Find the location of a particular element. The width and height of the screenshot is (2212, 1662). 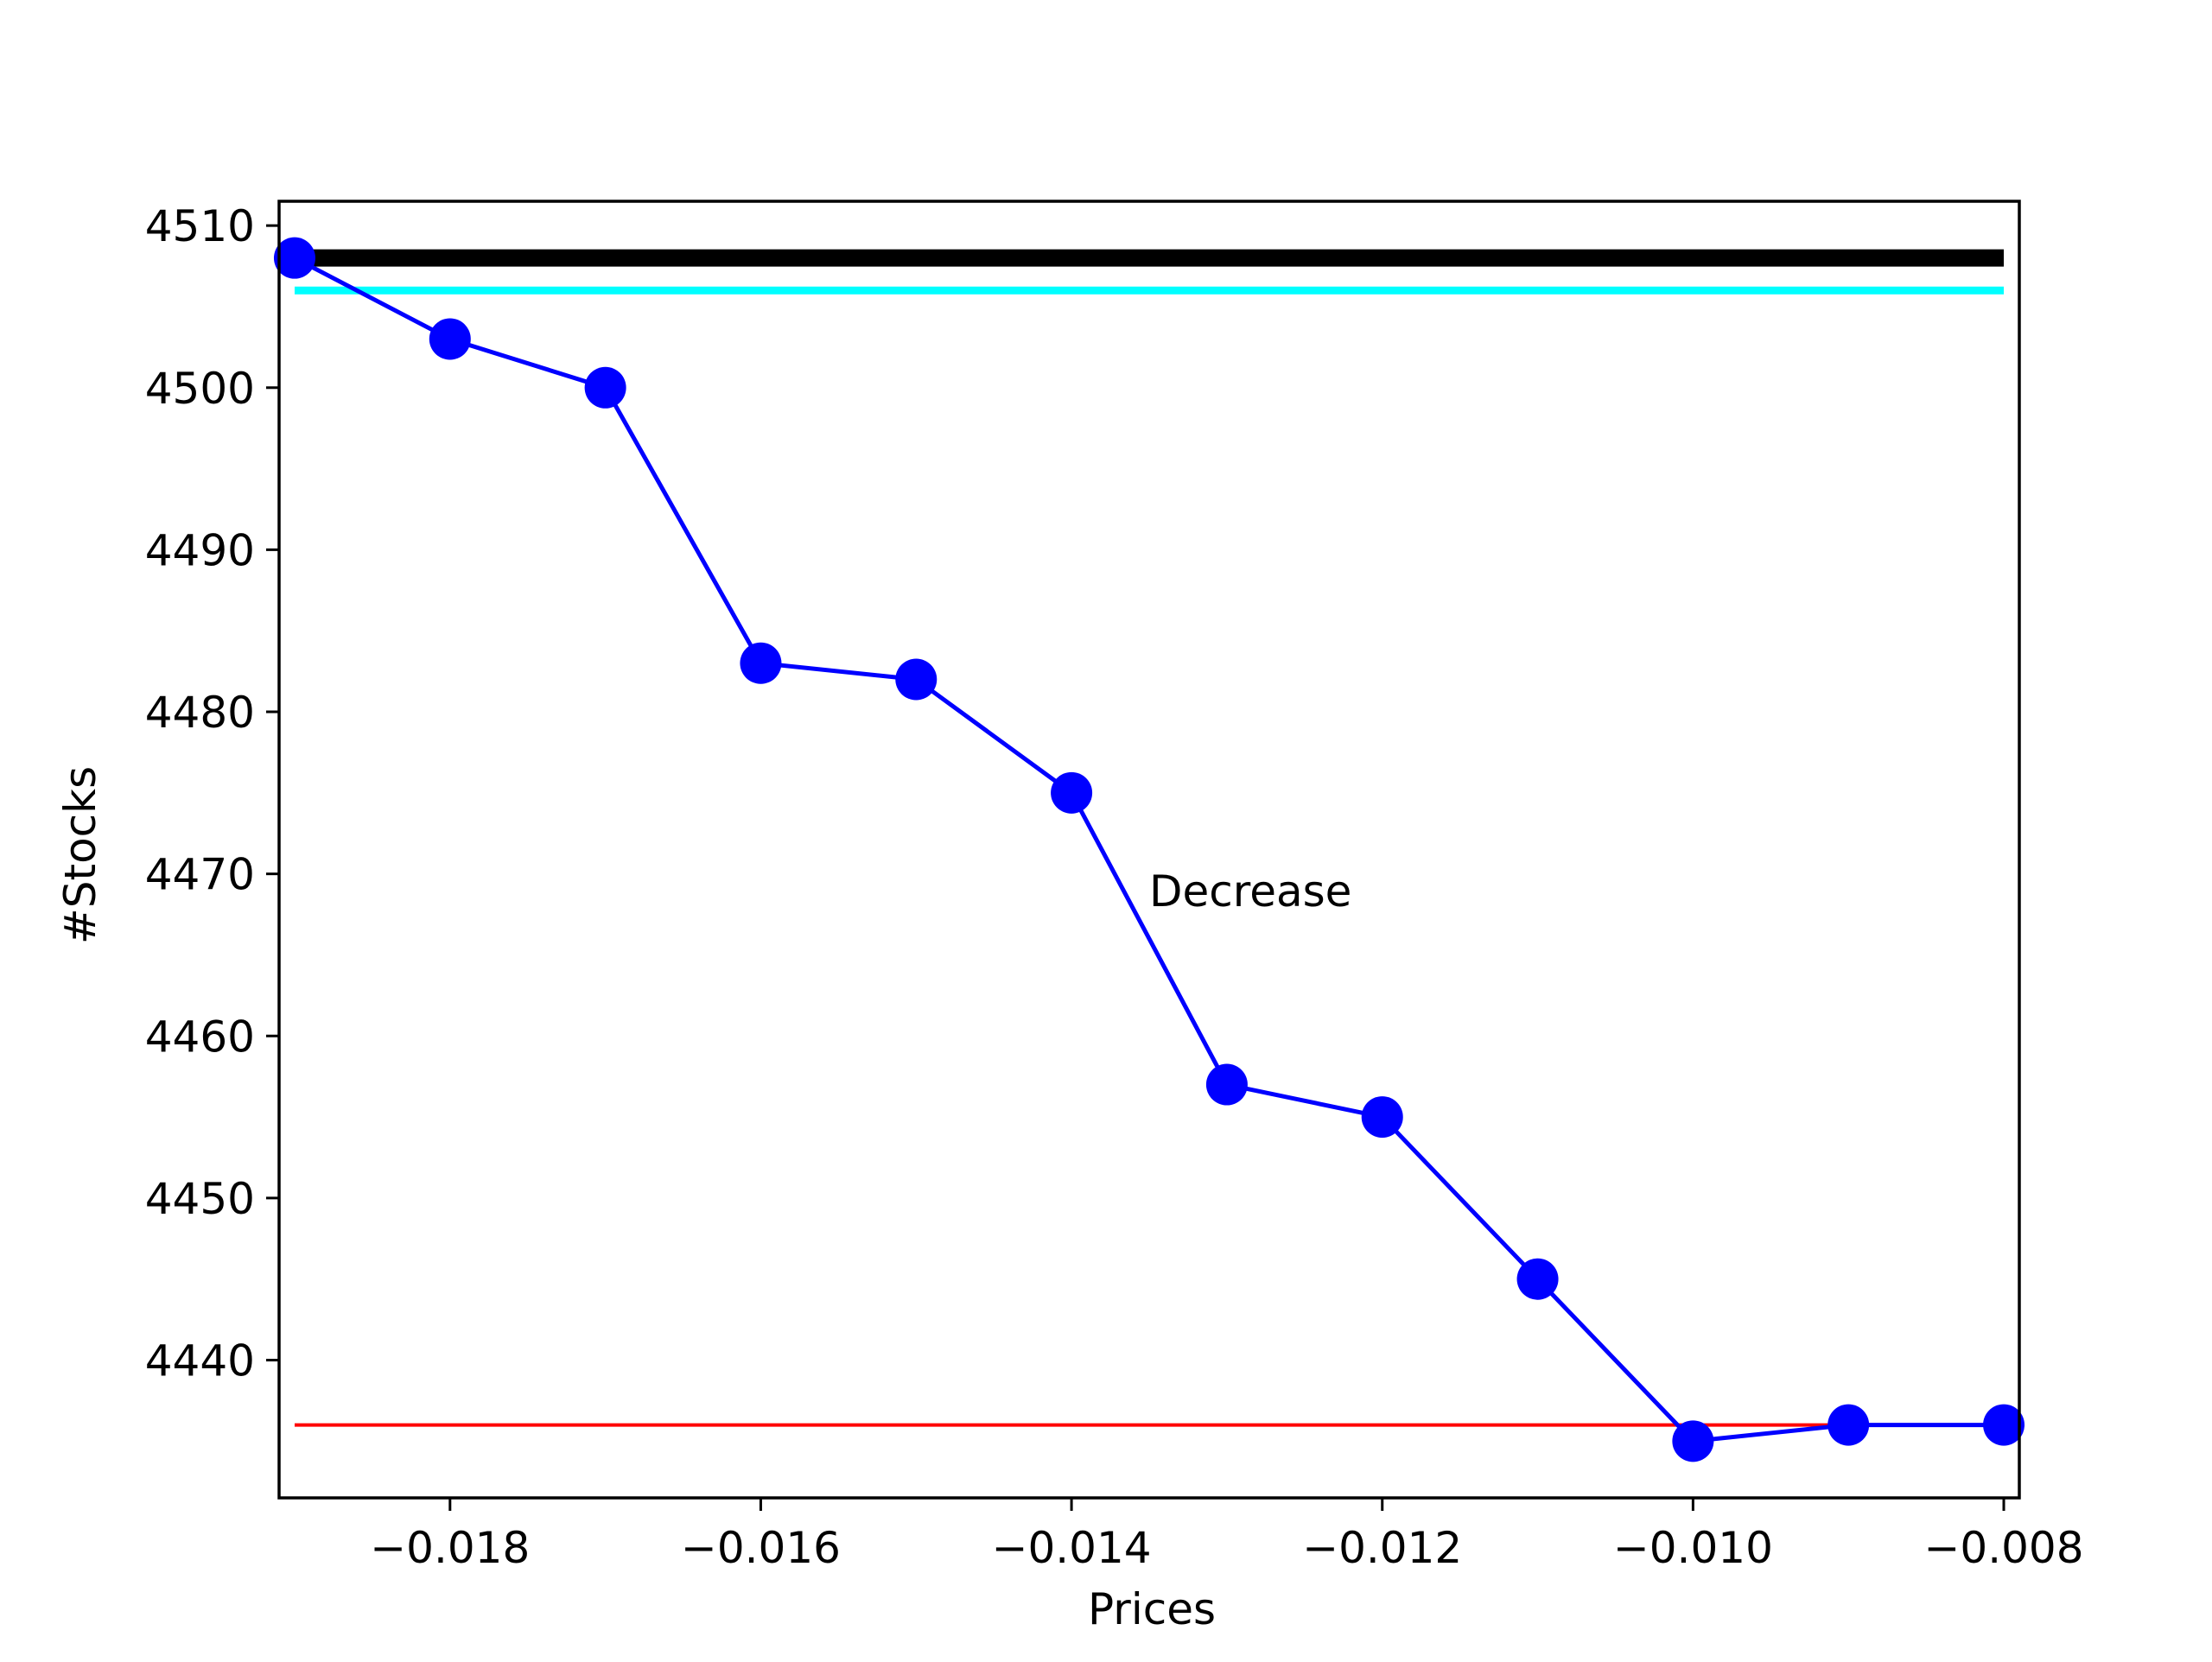

y-tick-label: 4460 is located at coordinates (200, 1037).